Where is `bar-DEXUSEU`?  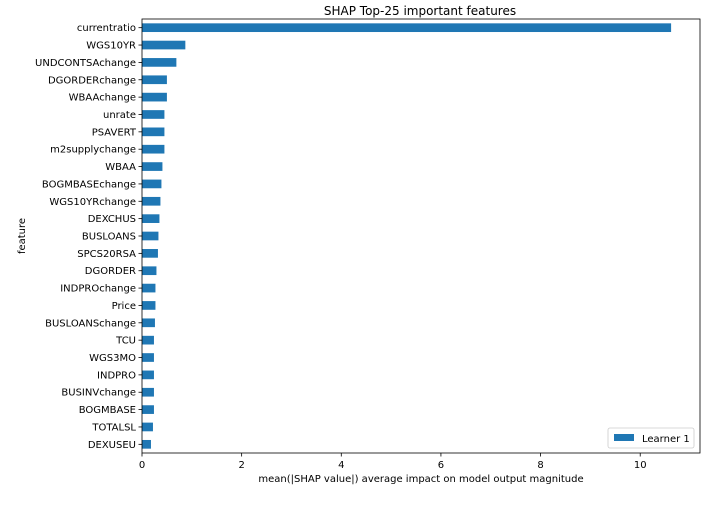
bar-DEXUSEU is located at coordinates (146, 444).